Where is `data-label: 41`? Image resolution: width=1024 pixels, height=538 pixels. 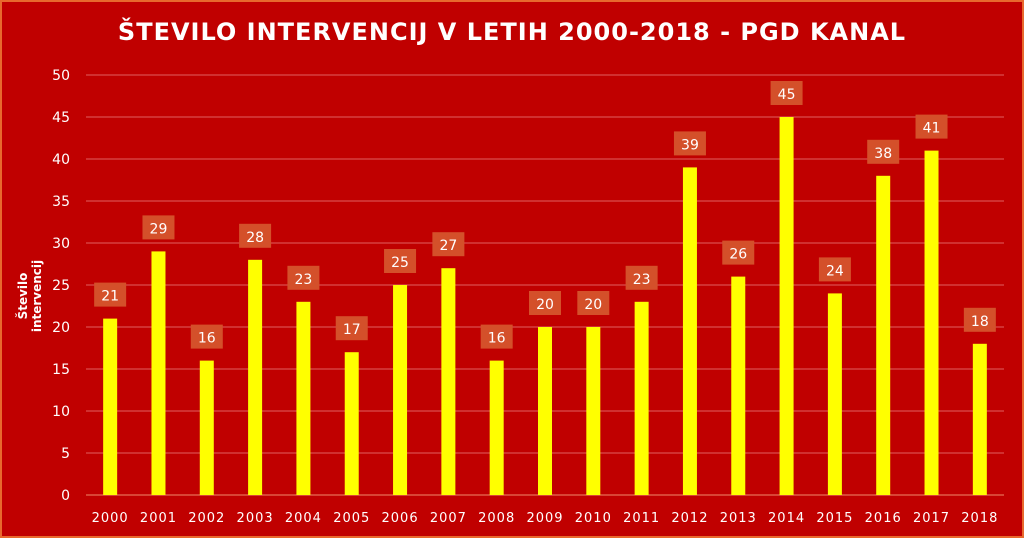
data-label: 41 is located at coordinates (932, 129).